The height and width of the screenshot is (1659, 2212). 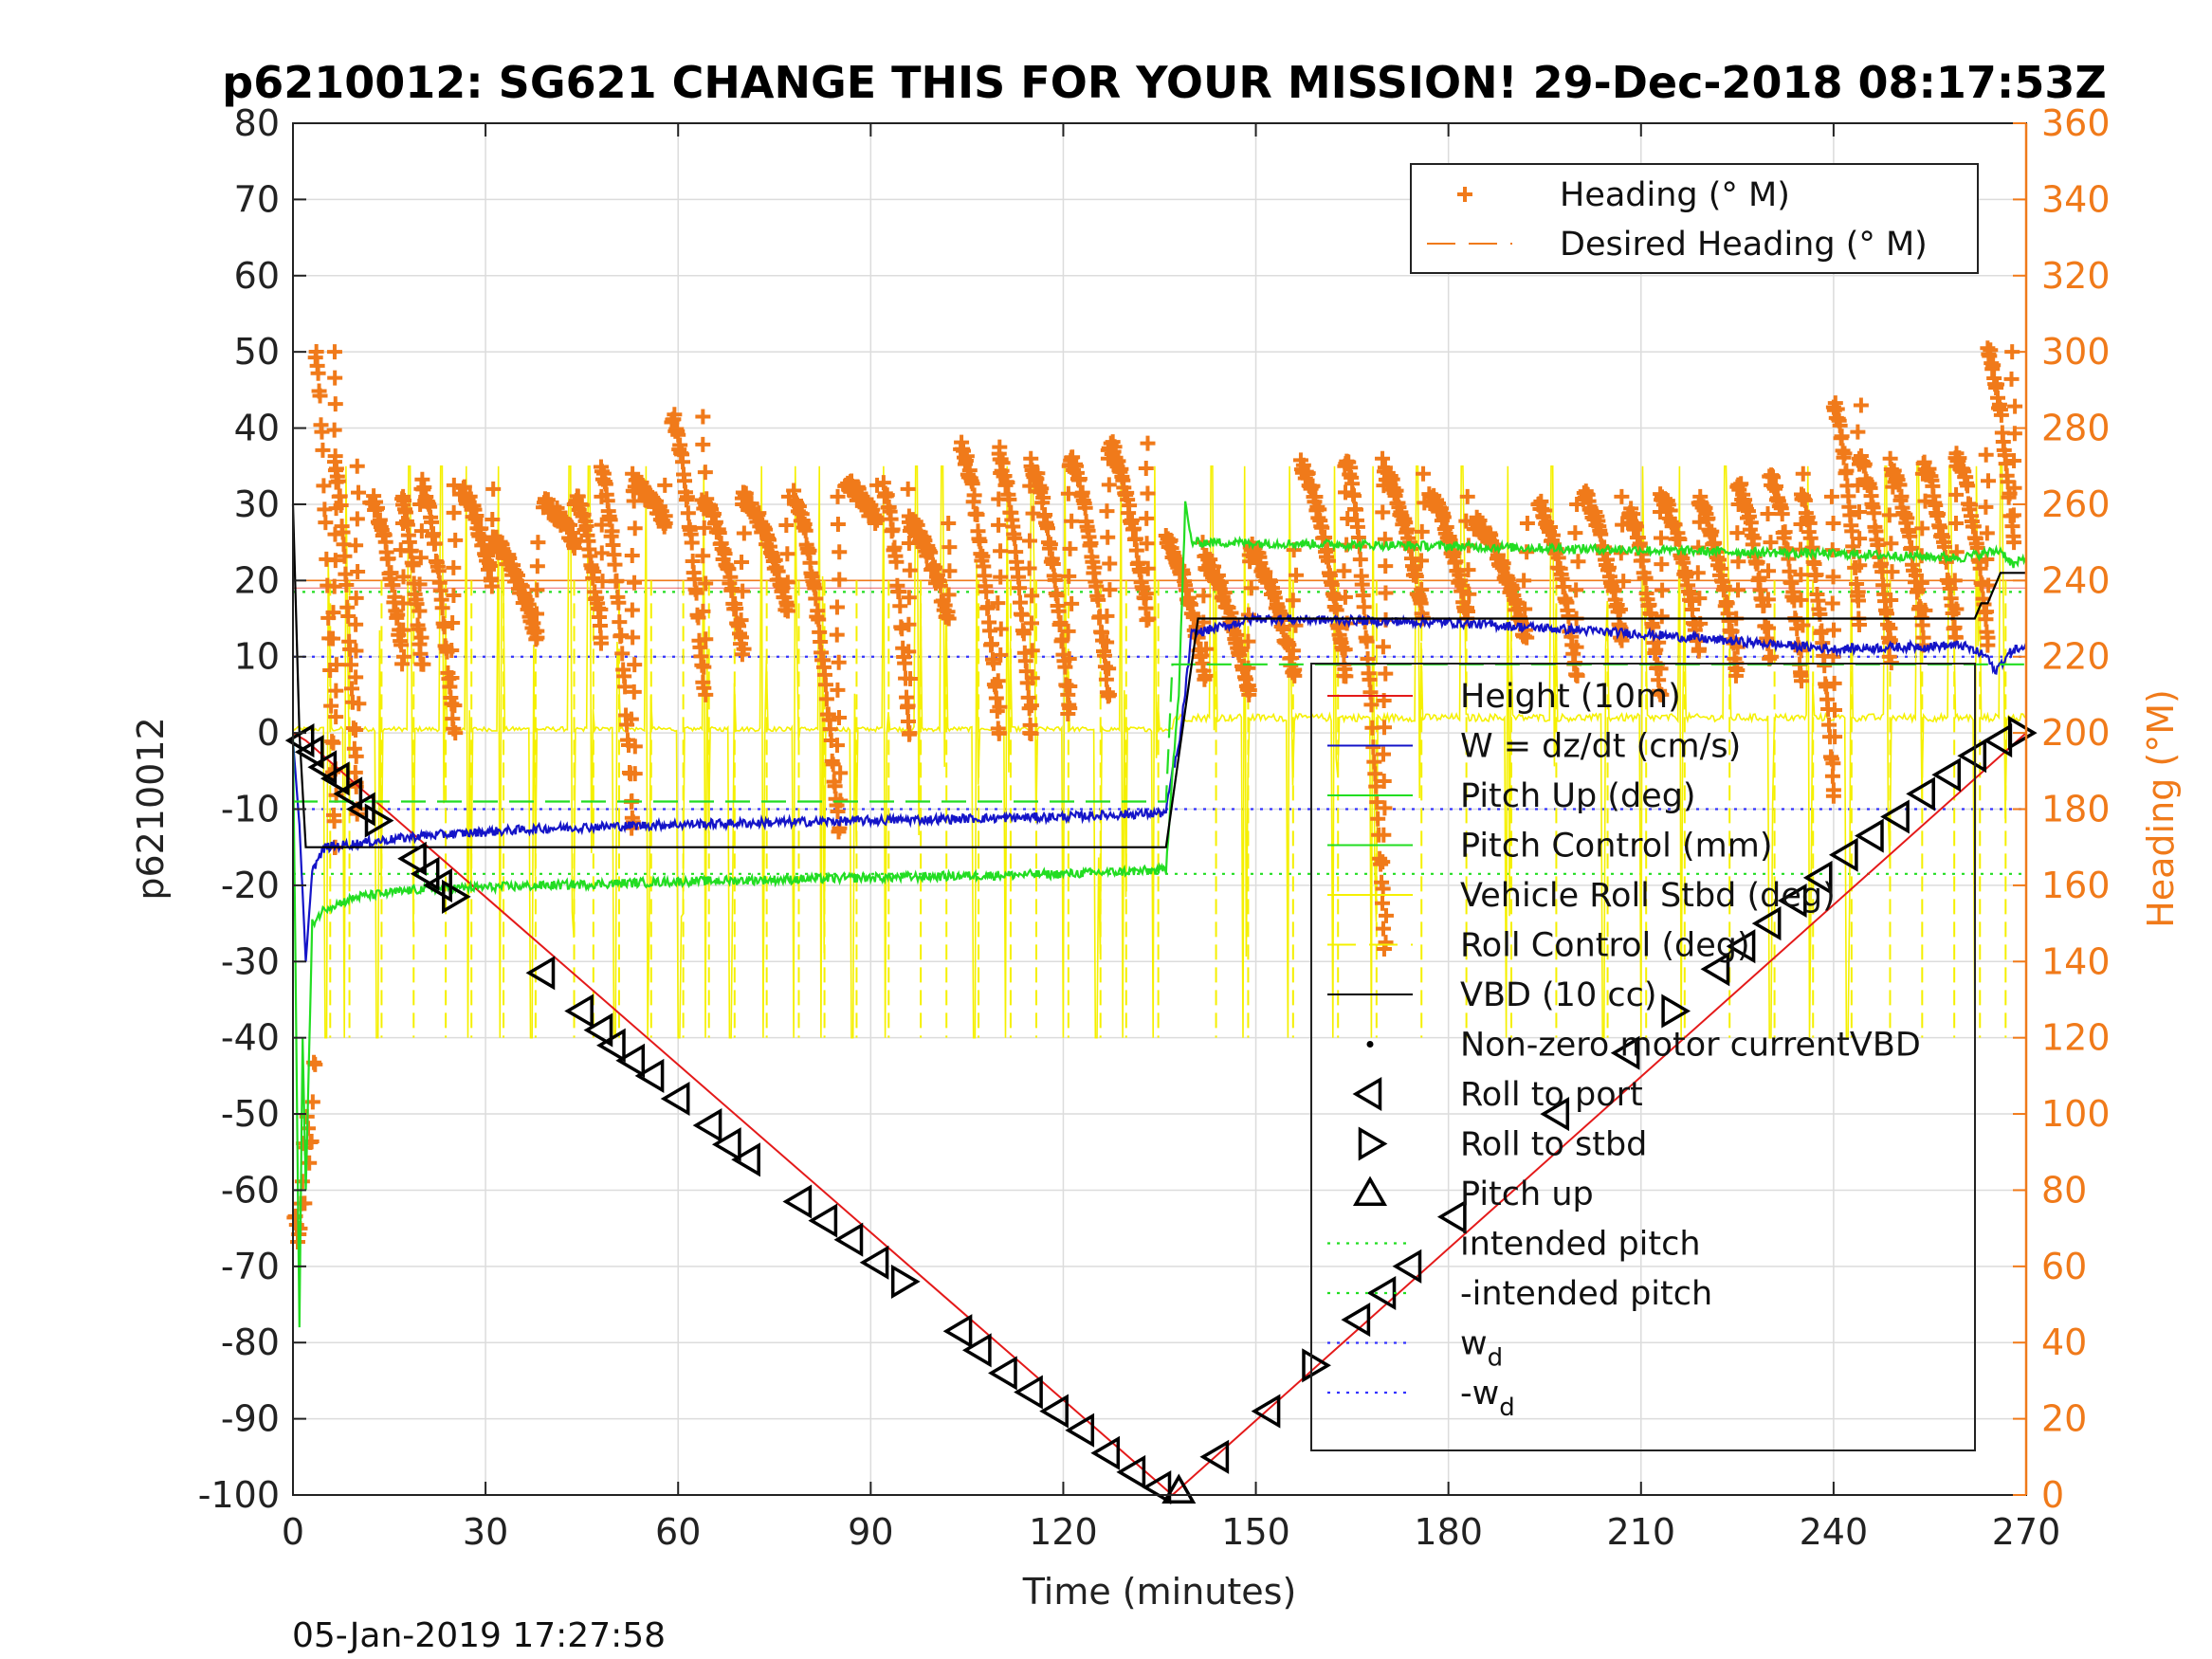 I want to click on y-tick-label: -70, so click(x=250, y=1266).